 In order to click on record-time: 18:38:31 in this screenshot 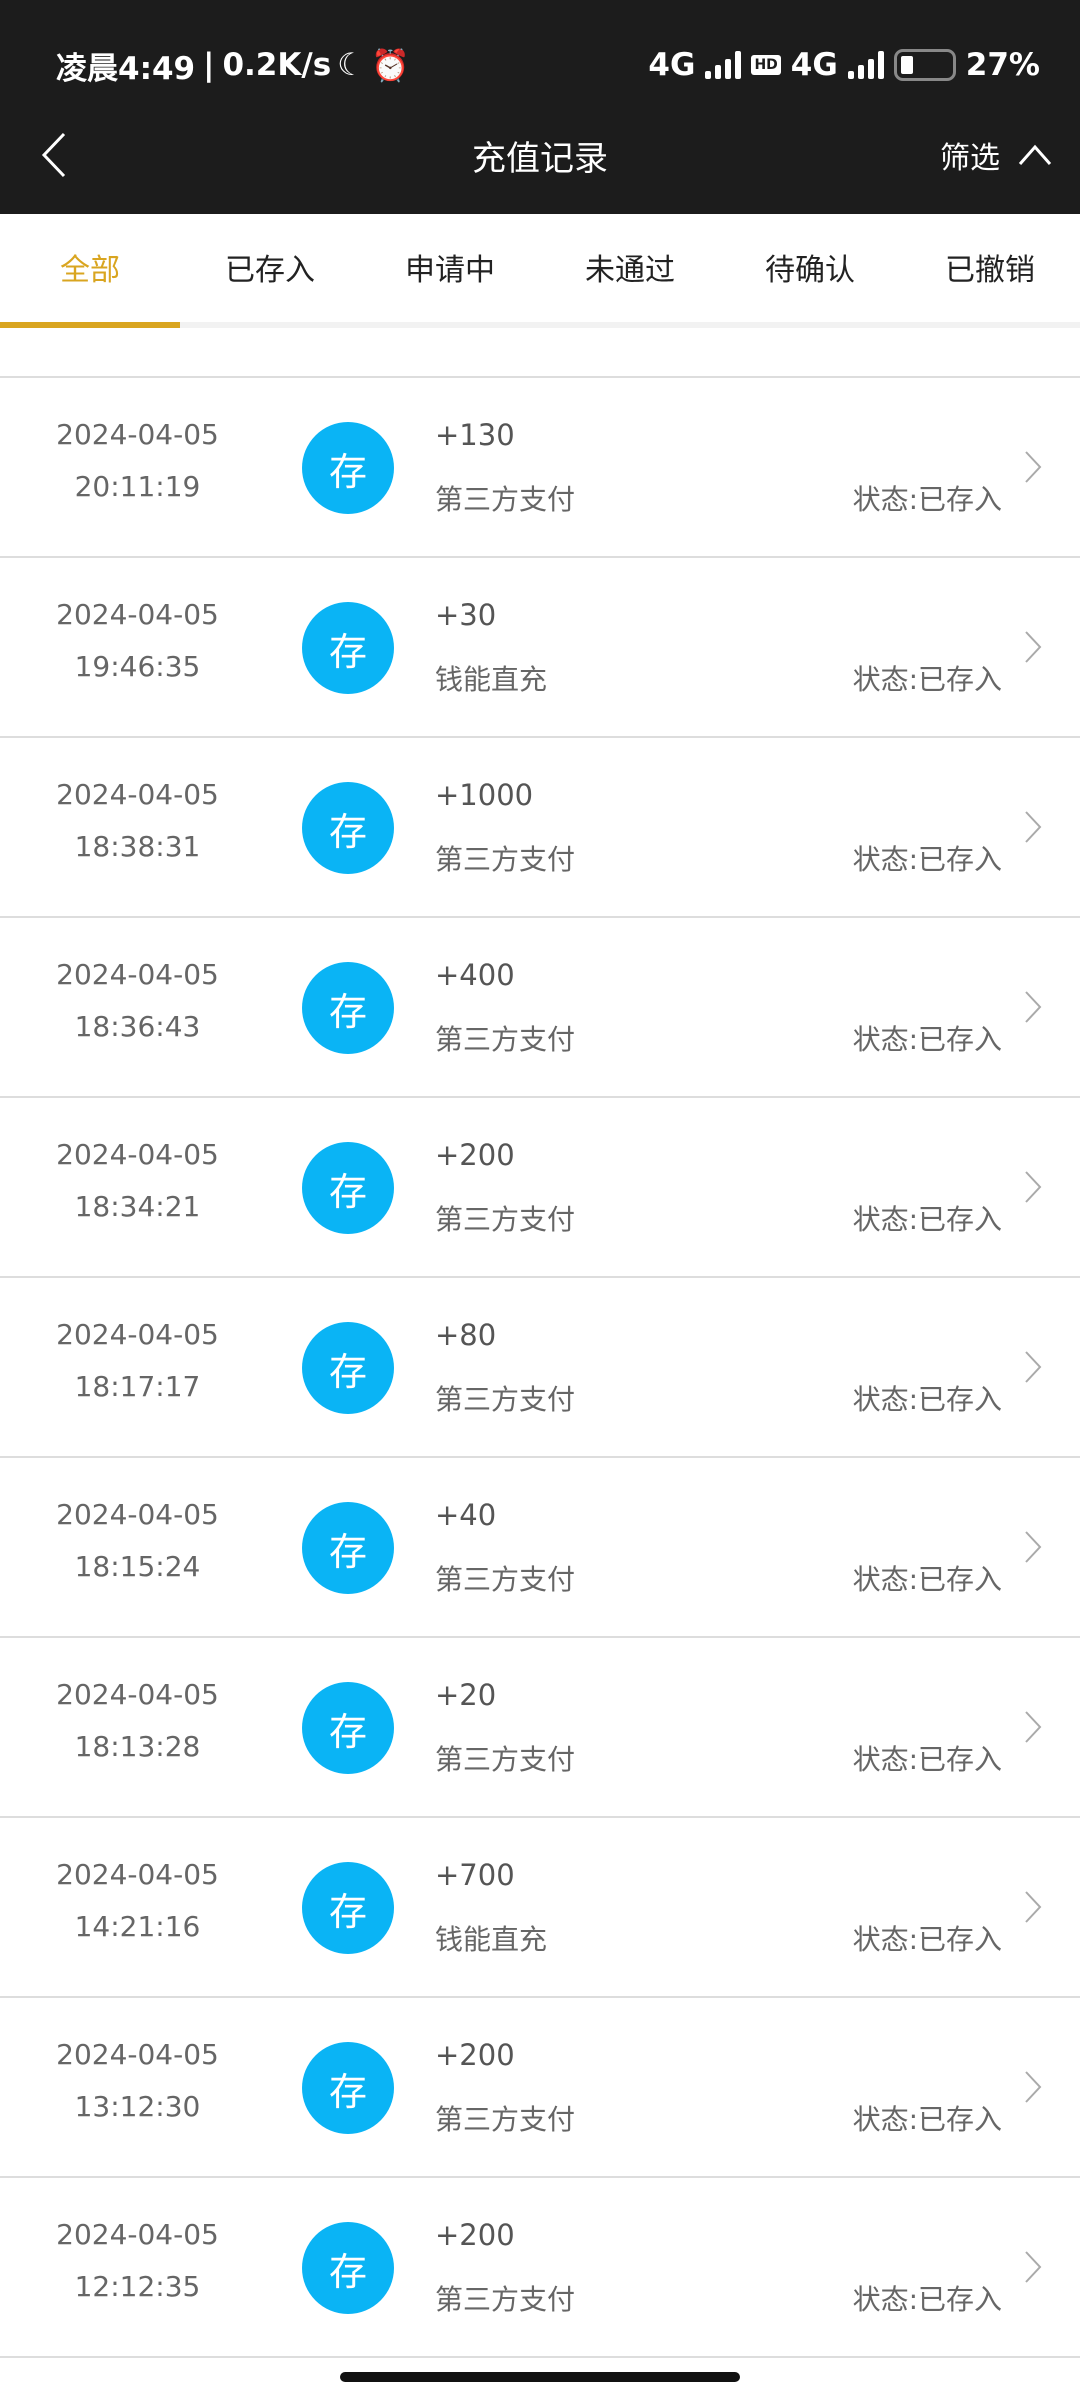, I will do `click(137, 846)`.